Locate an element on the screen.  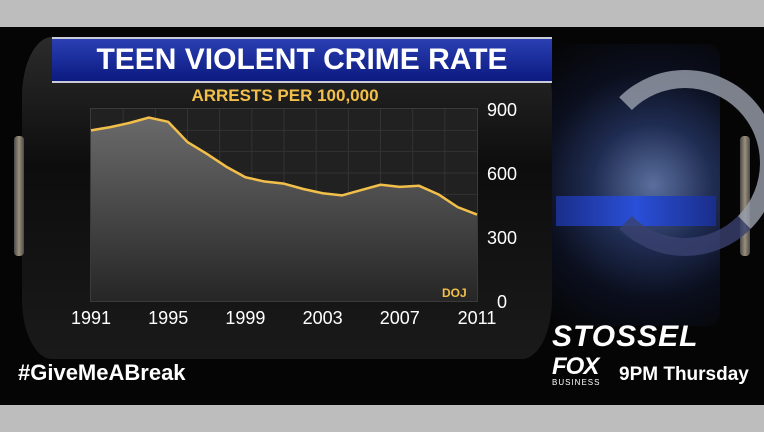
fox-business-logo: FOX BUSINESS is located at coordinates (583, 371).